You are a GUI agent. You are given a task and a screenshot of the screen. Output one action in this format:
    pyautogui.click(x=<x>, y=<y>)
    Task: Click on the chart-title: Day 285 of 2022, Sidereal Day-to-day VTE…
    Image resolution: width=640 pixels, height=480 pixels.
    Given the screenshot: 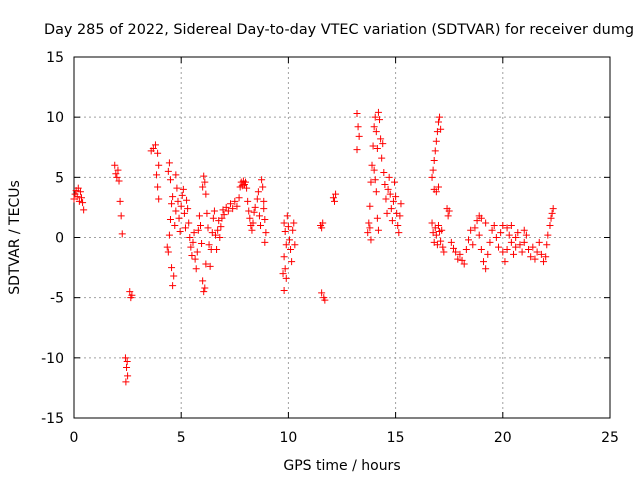 What is the action you would take?
    pyautogui.click(x=339, y=30)
    